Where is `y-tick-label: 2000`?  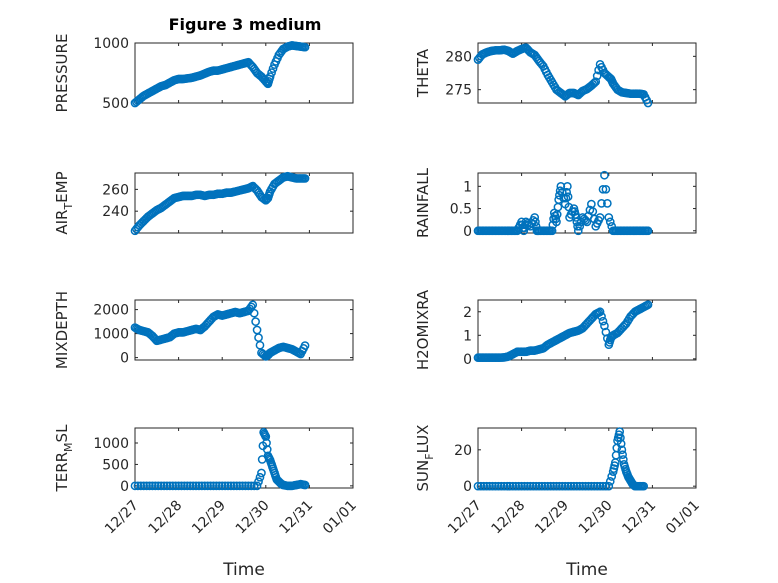 y-tick-label: 2000 is located at coordinates (111, 311).